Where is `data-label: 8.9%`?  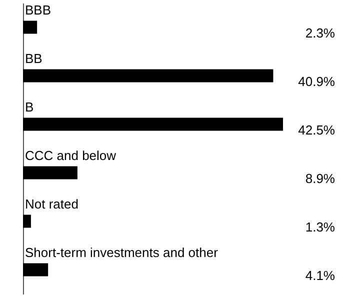
data-label: 8.9% is located at coordinates (320, 178).